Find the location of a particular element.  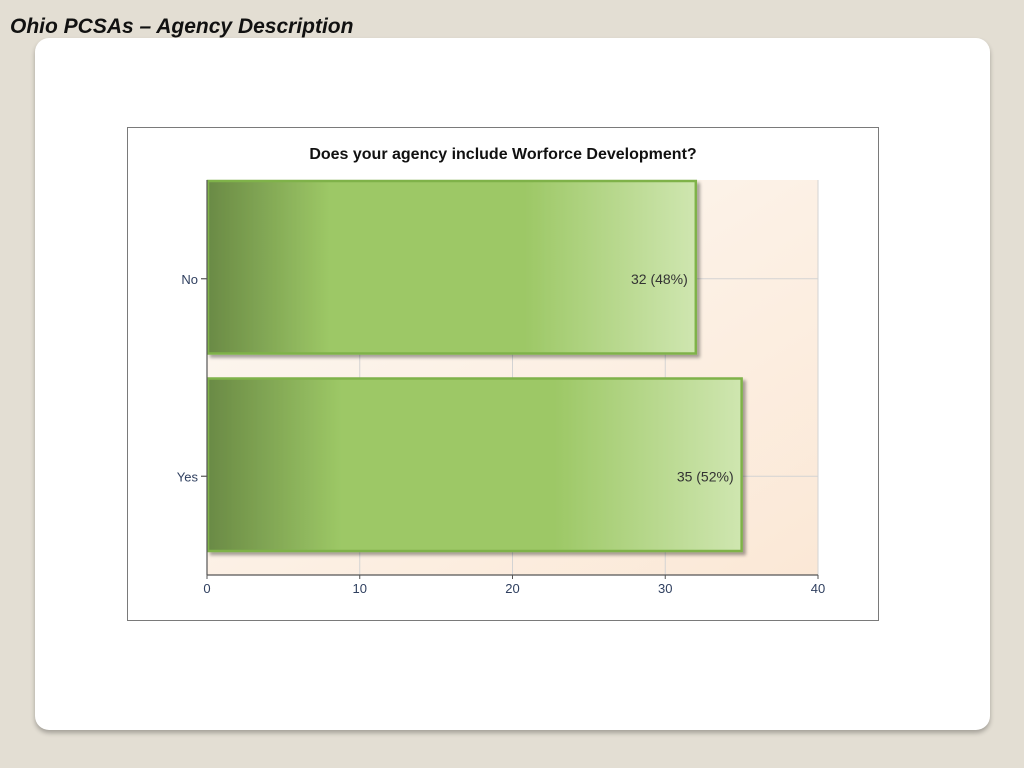

x-tick-label: 20 is located at coordinates (512, 588).